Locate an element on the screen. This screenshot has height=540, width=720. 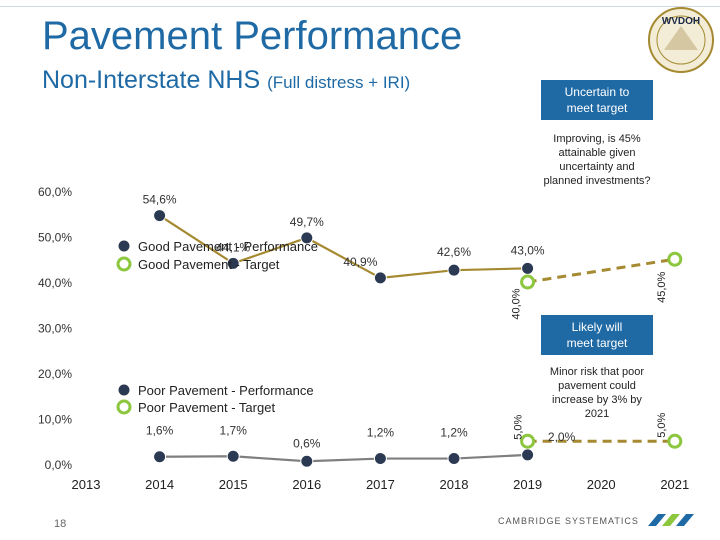
poor-data-label: 1,6% is located at coordinates (160, 431).